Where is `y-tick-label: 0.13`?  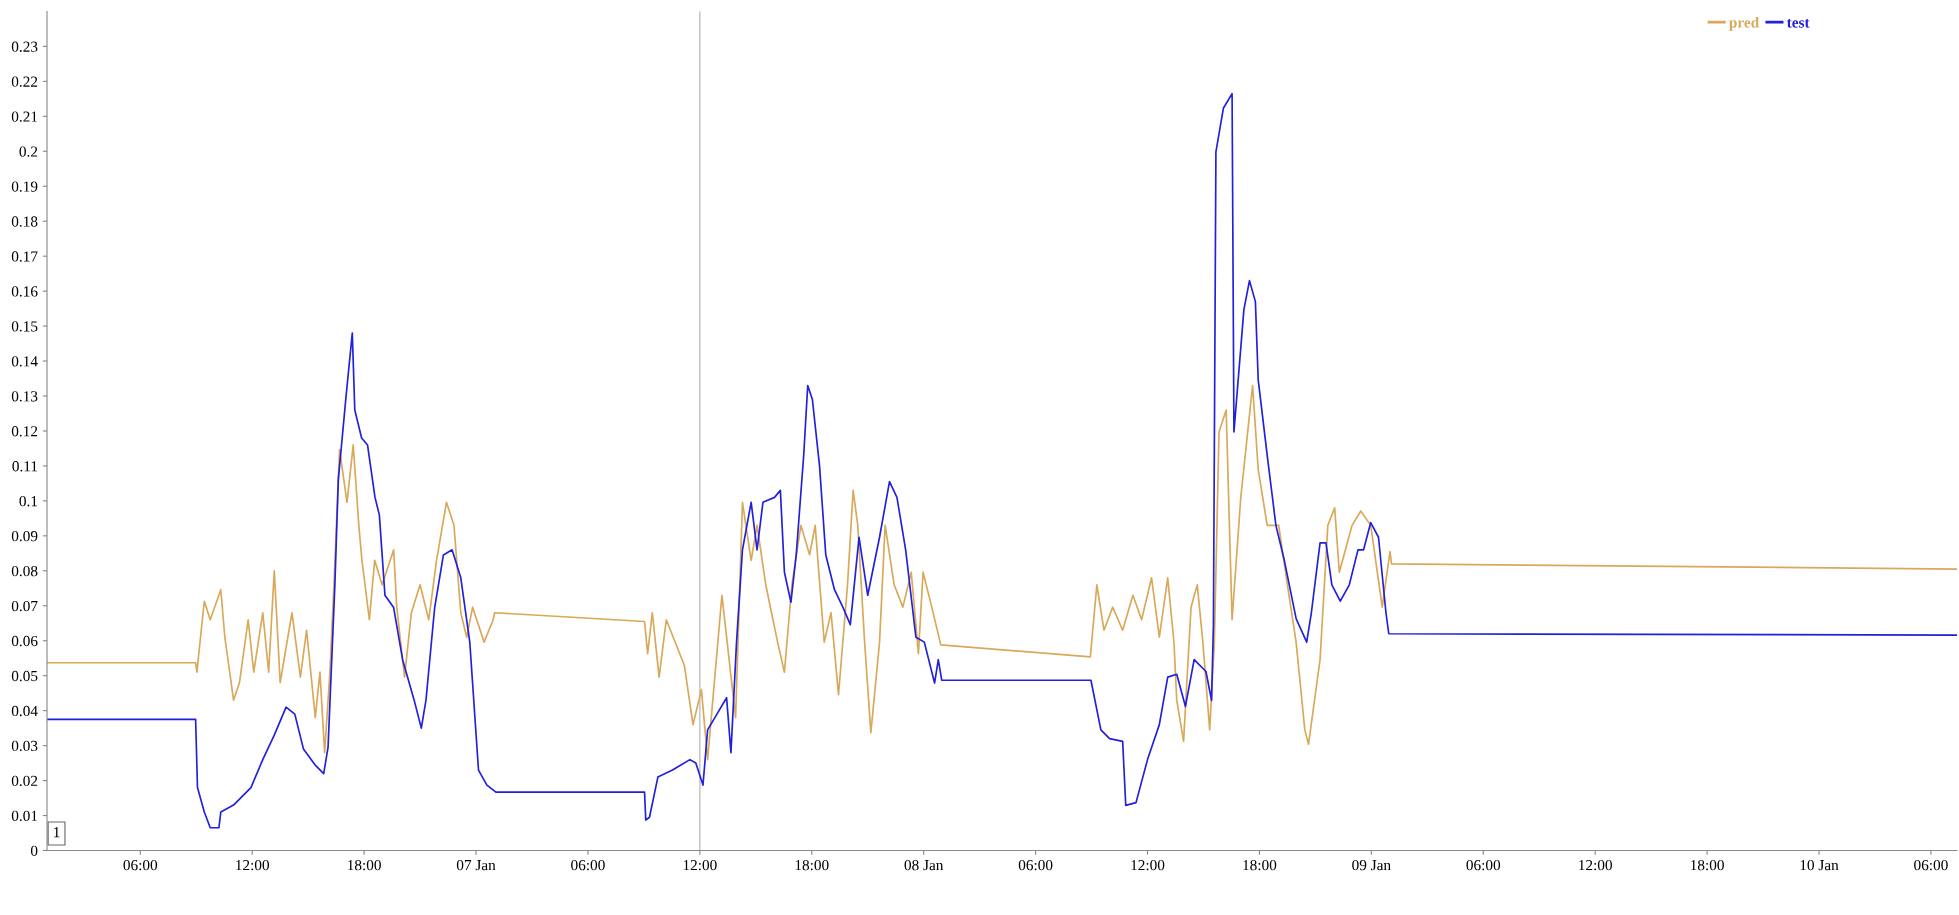 y-tick-label: 0.13 is located at coordinates (24, 396).